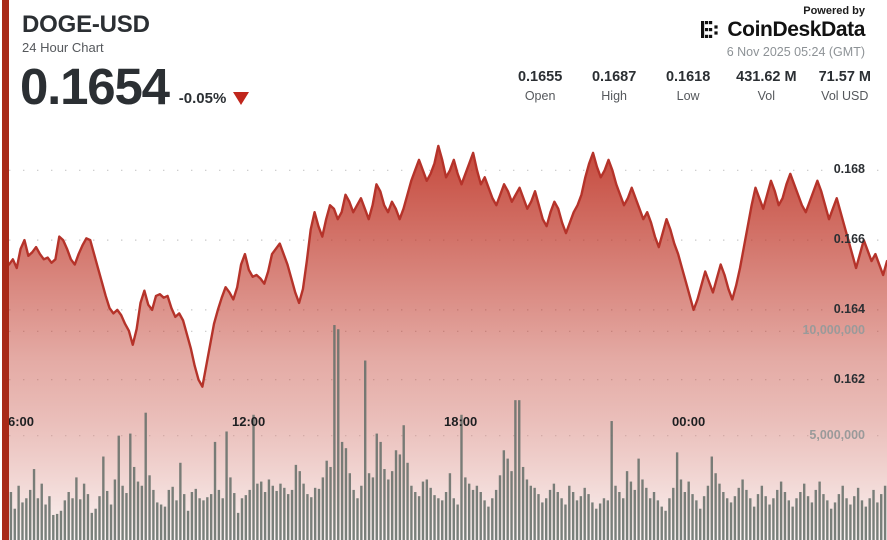  Describe the element at coordinates (833, 330) in the screenshot. I see `volume-axis-tick: 10,000,000` at that location.